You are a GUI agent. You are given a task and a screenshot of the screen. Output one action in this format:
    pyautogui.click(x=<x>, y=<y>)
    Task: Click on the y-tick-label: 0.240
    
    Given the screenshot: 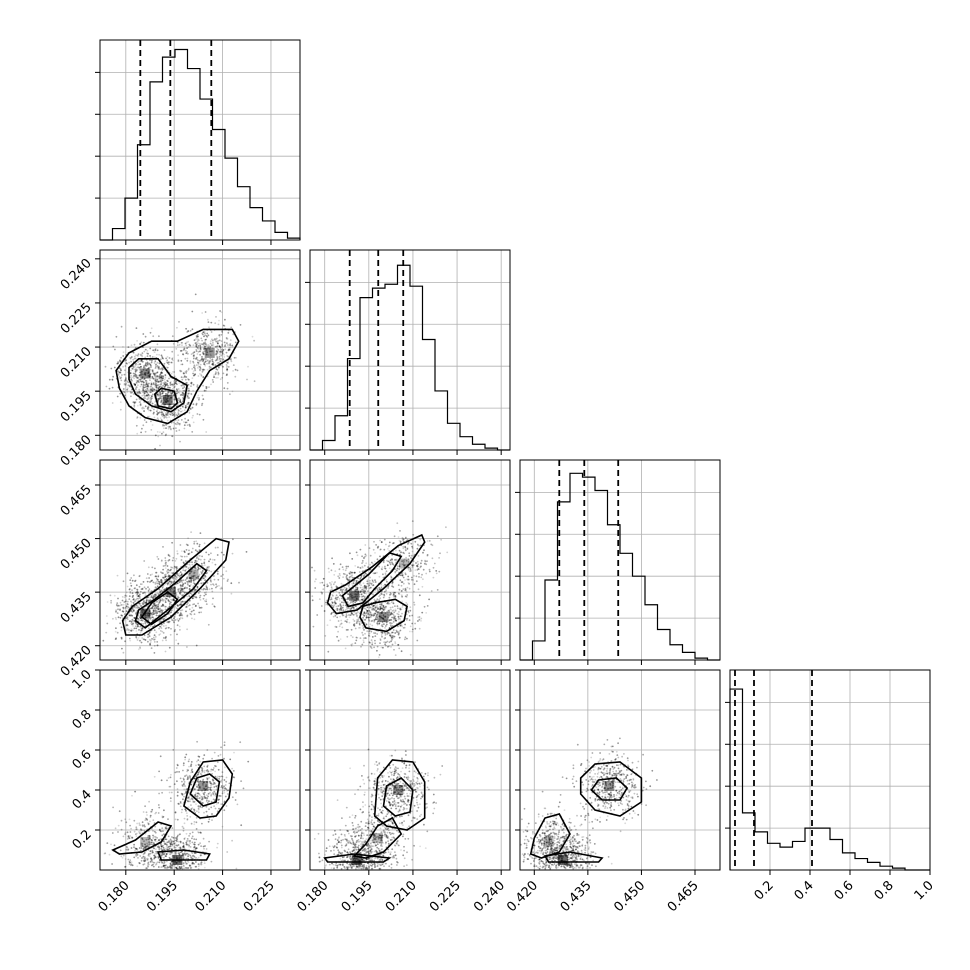 What is the action you would take?
    pyautogui.click(x=76, y=274)
    